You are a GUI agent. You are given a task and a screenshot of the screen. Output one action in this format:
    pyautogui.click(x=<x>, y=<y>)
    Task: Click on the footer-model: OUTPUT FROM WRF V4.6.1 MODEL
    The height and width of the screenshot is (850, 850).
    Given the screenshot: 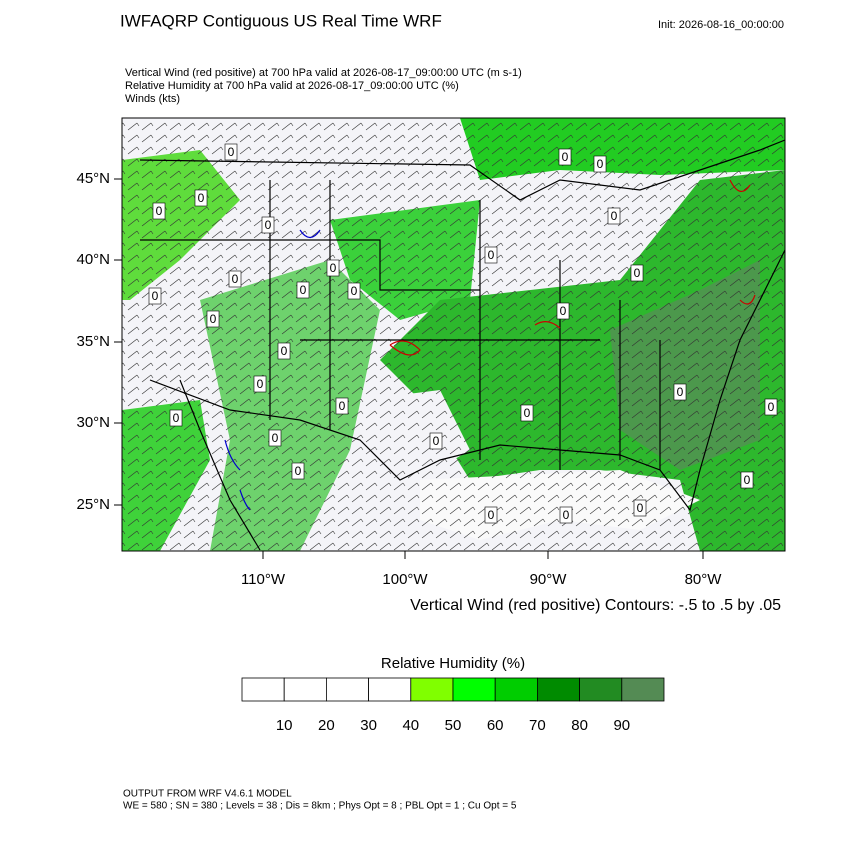 What is the action you would take?
    pyautogui.click(x=207, y=794)
    